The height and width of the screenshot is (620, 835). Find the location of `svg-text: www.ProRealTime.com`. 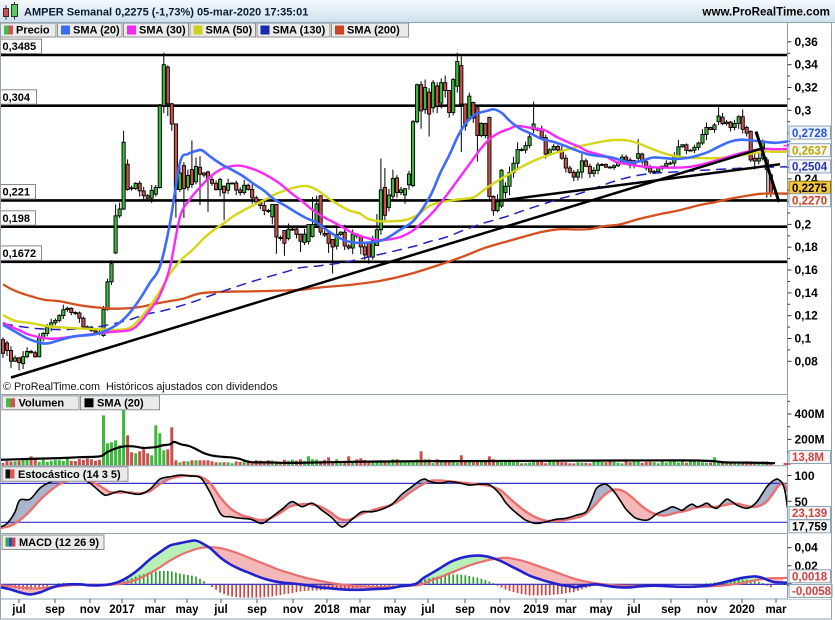

svg-text: www.ProRealTime.com is located at coordinates (765, 12).